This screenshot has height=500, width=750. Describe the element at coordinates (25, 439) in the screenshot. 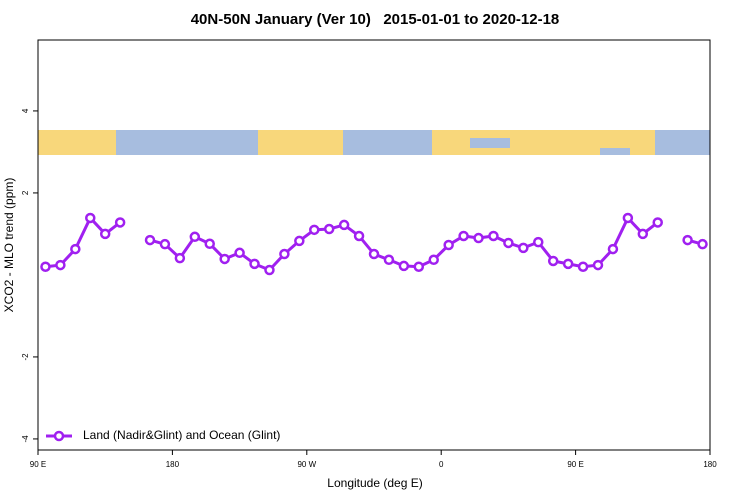

I see `y-tick-label: -4` at that location.